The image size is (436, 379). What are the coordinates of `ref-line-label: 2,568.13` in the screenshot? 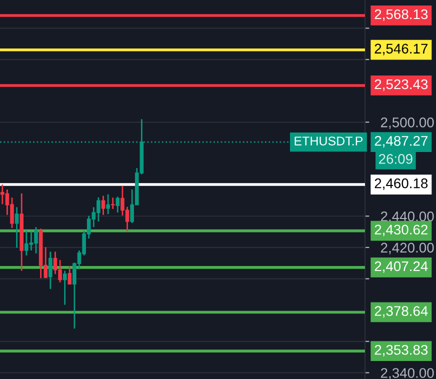 It's located at (401, 15).